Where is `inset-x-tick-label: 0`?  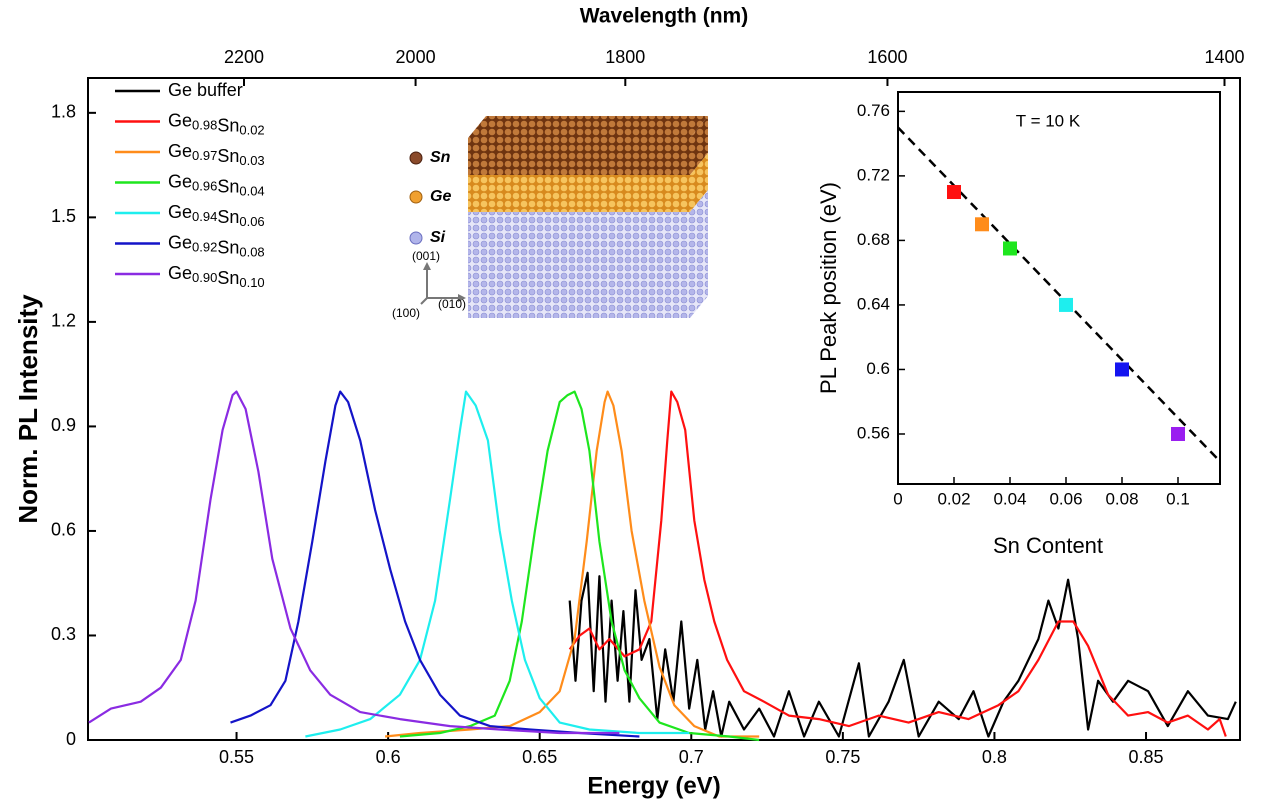 inset-x-tick-label: 0 is located at coordinates (897, 498).